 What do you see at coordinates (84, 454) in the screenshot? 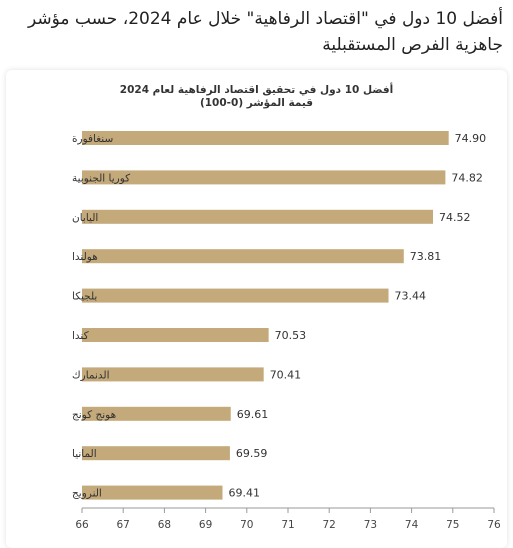
I see `category-label: المانيا` at bounding box center [84, 454].